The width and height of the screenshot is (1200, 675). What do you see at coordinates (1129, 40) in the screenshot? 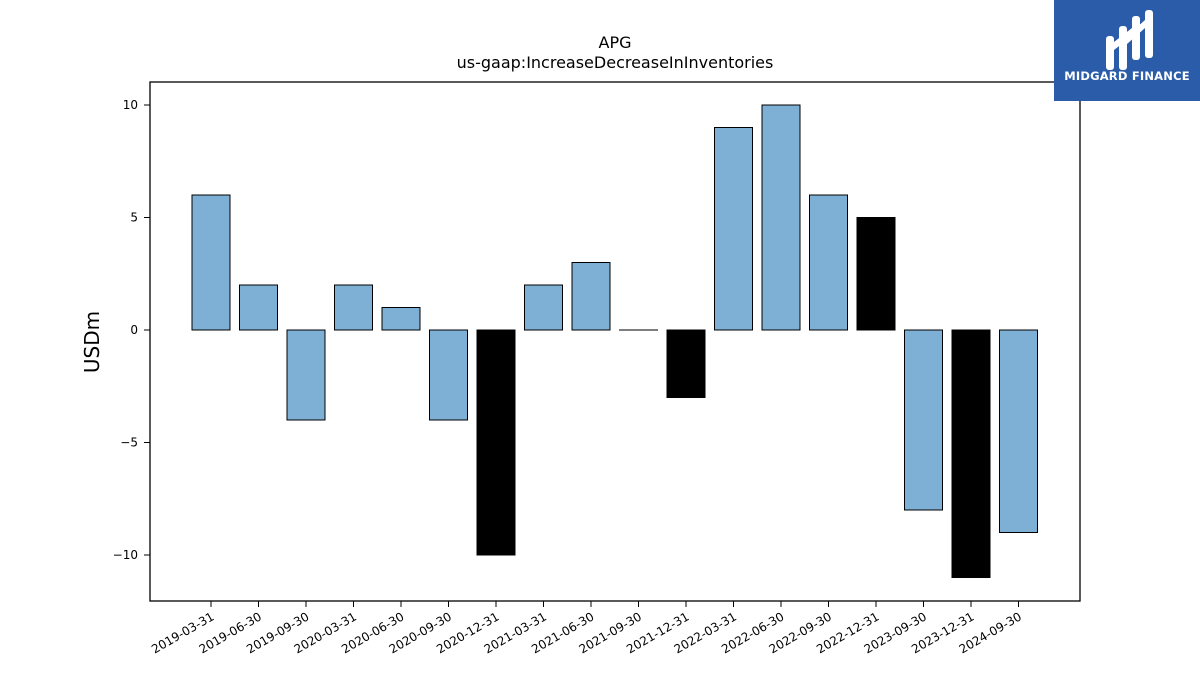
I see `midgard-logo-icon` at bounding box center [1129, 40].